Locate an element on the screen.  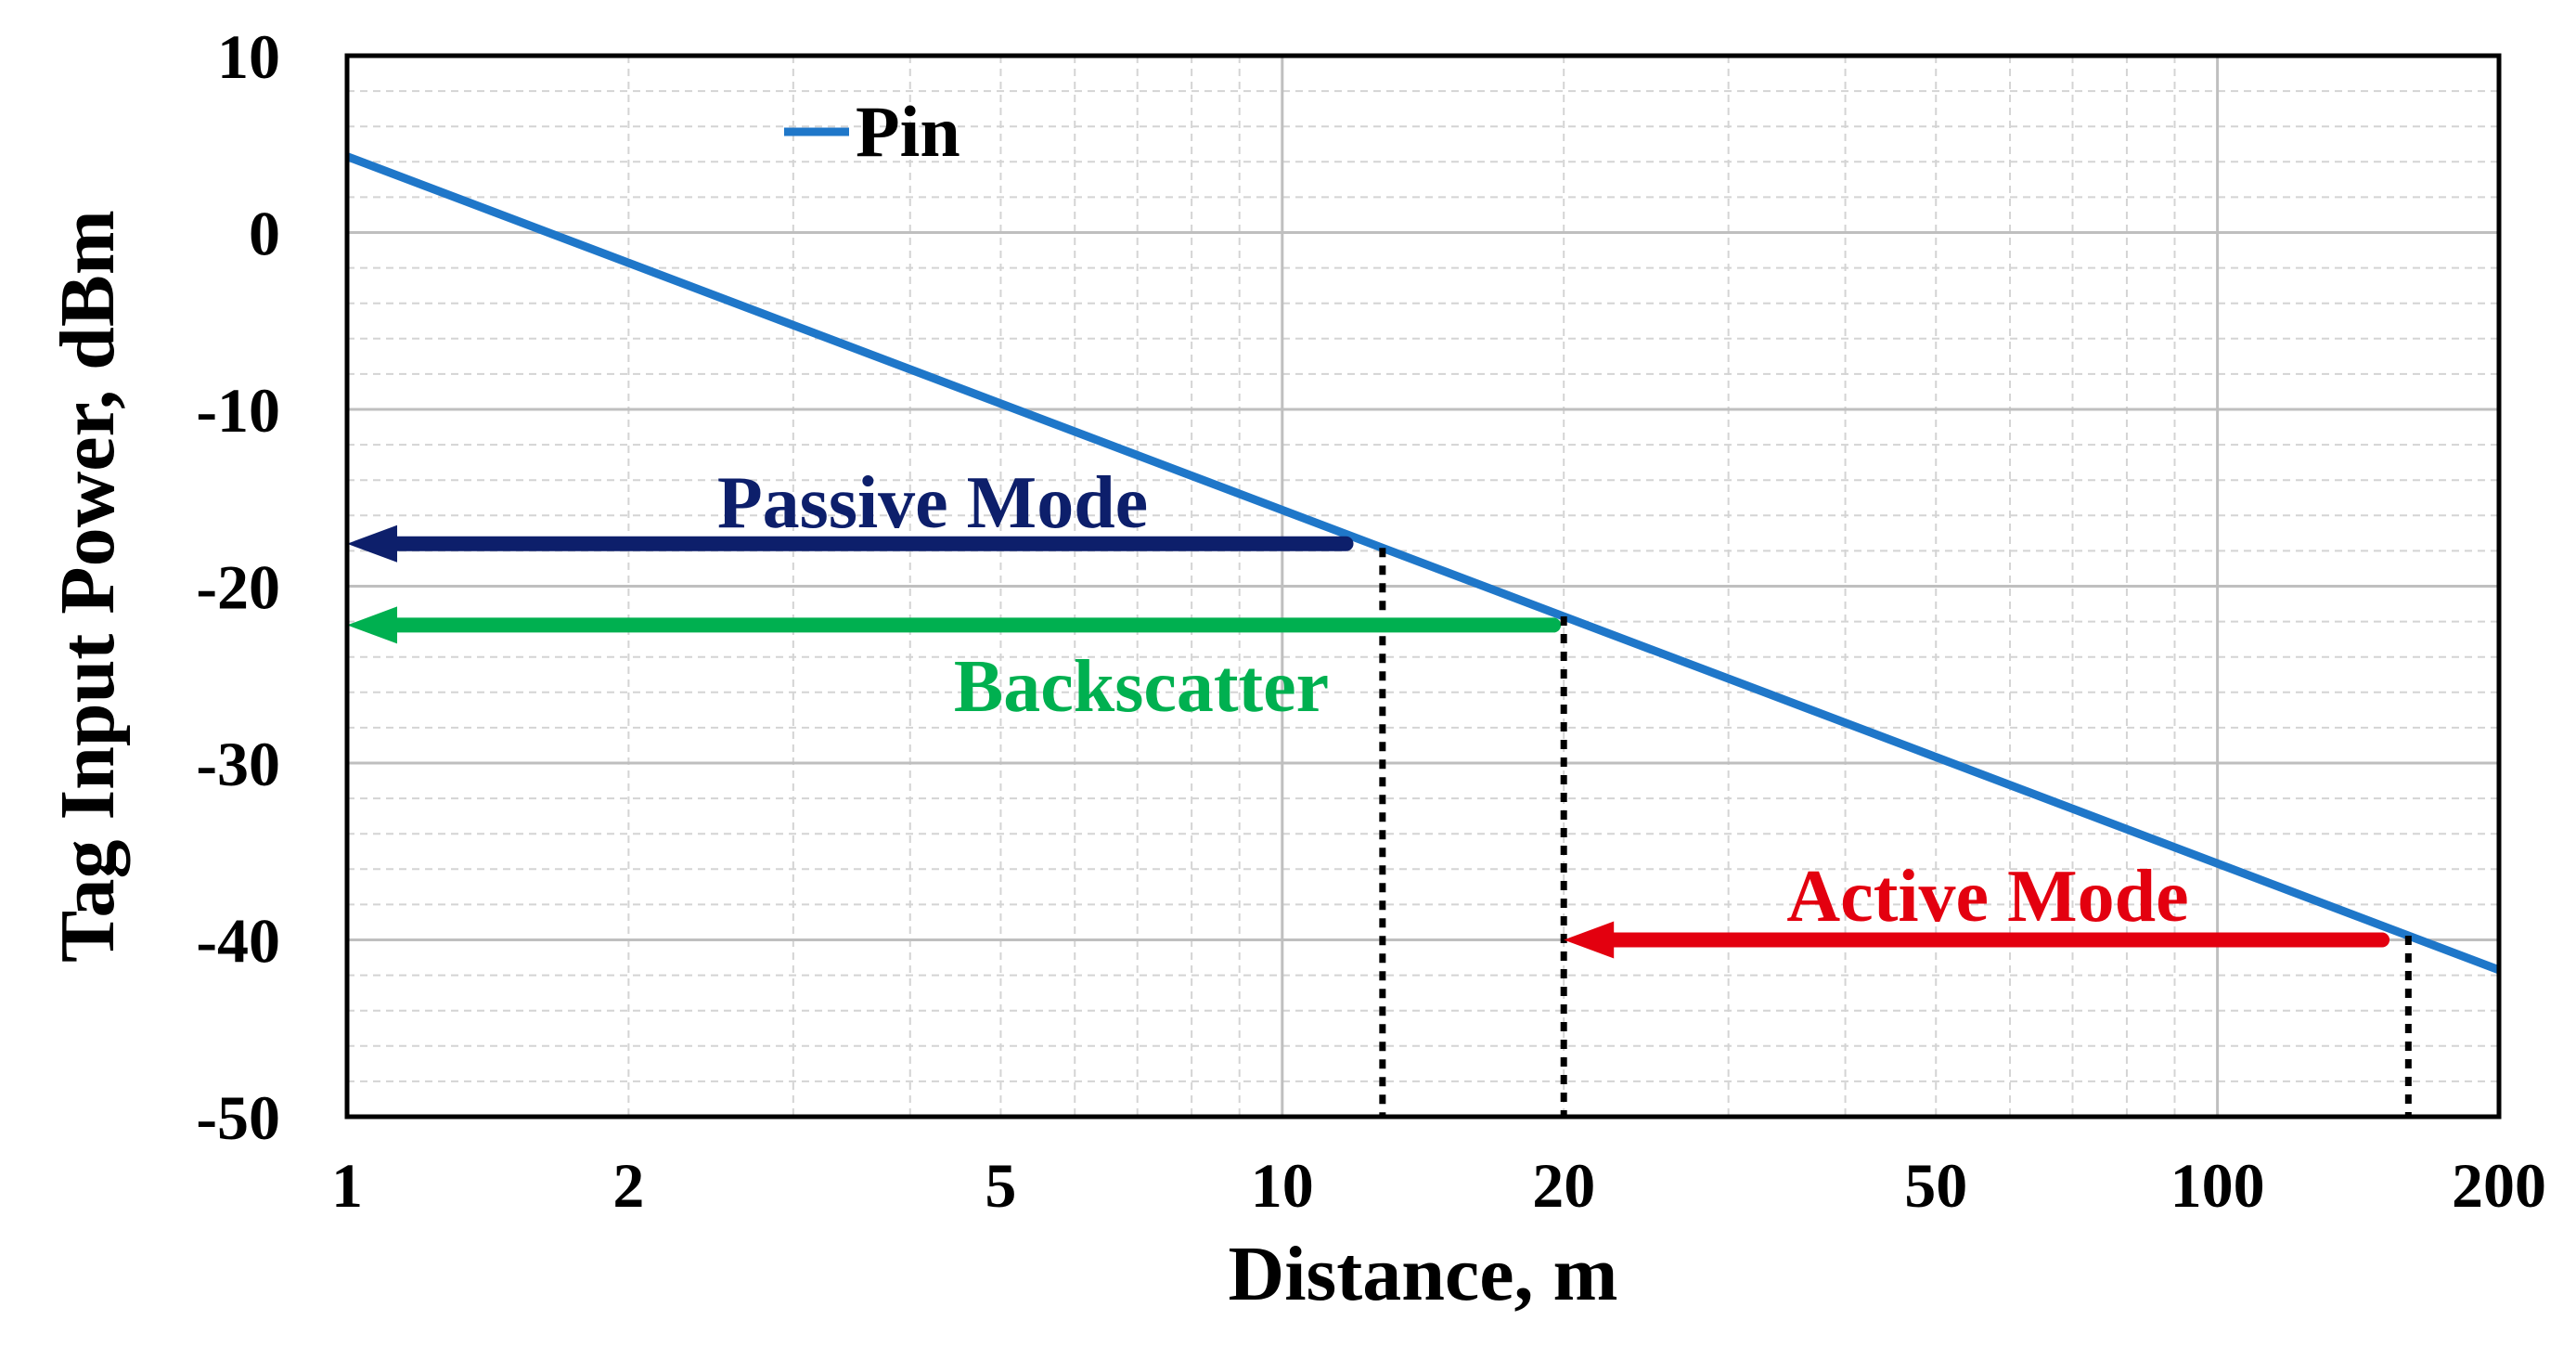
y-tick-label: 10 is located at coordinates (248, 56).